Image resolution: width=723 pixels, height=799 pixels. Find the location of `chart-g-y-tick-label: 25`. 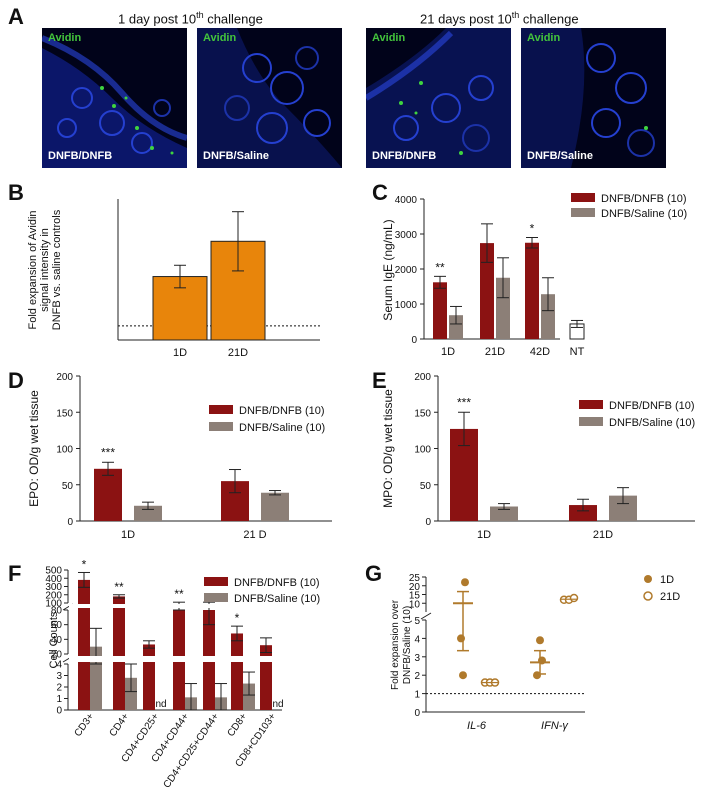

chart-g-y-tick-label: 25 is located at coordinates (415, 578).